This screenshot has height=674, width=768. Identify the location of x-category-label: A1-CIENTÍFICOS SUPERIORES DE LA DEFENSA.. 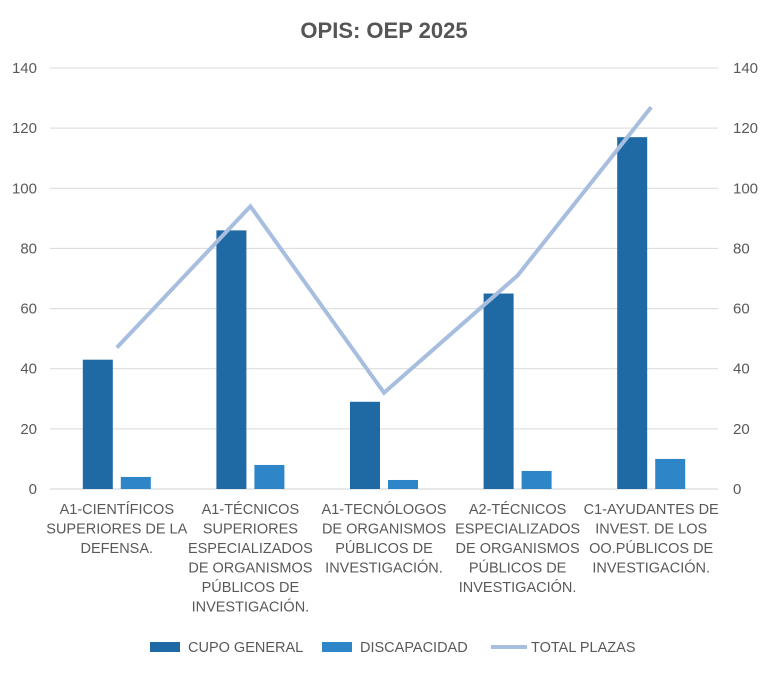
(116, 529).